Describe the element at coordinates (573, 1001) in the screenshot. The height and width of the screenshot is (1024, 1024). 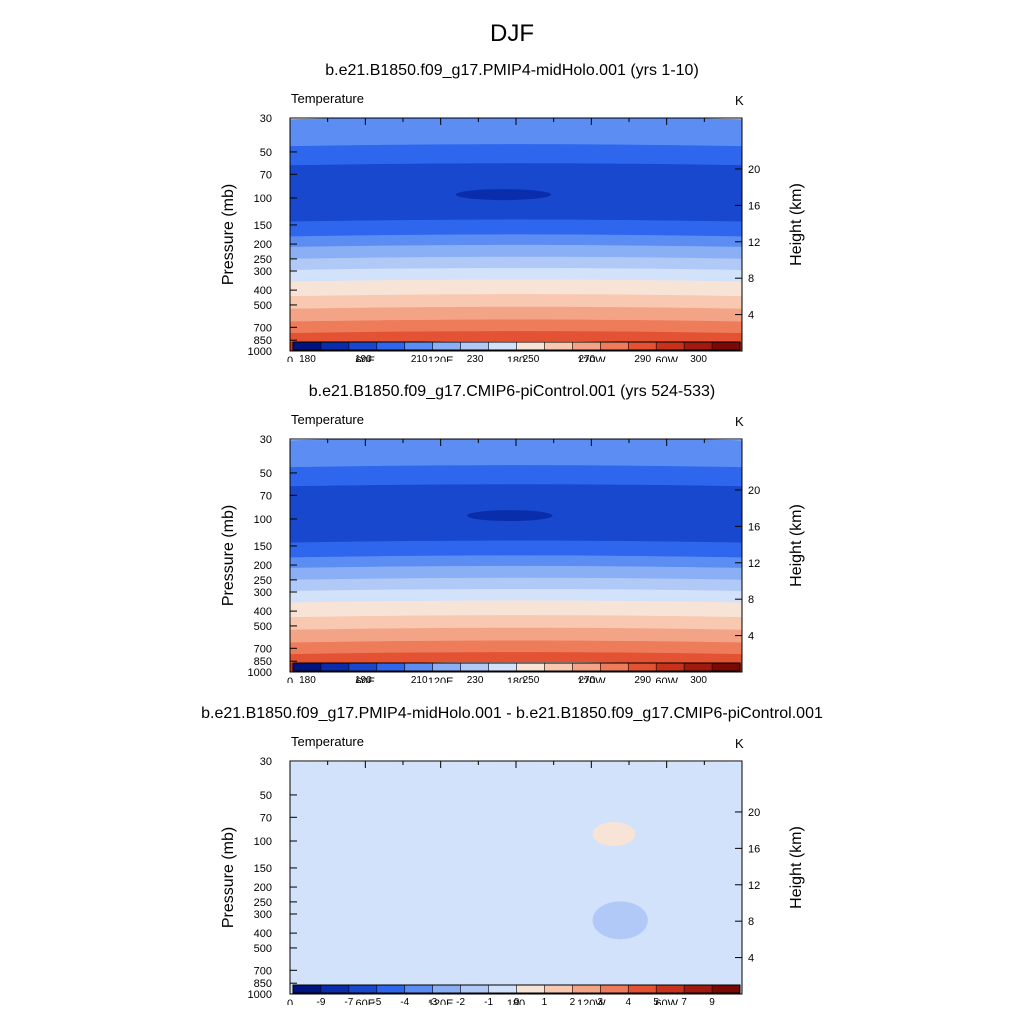
I see `colorbar-label: 2` at that location.